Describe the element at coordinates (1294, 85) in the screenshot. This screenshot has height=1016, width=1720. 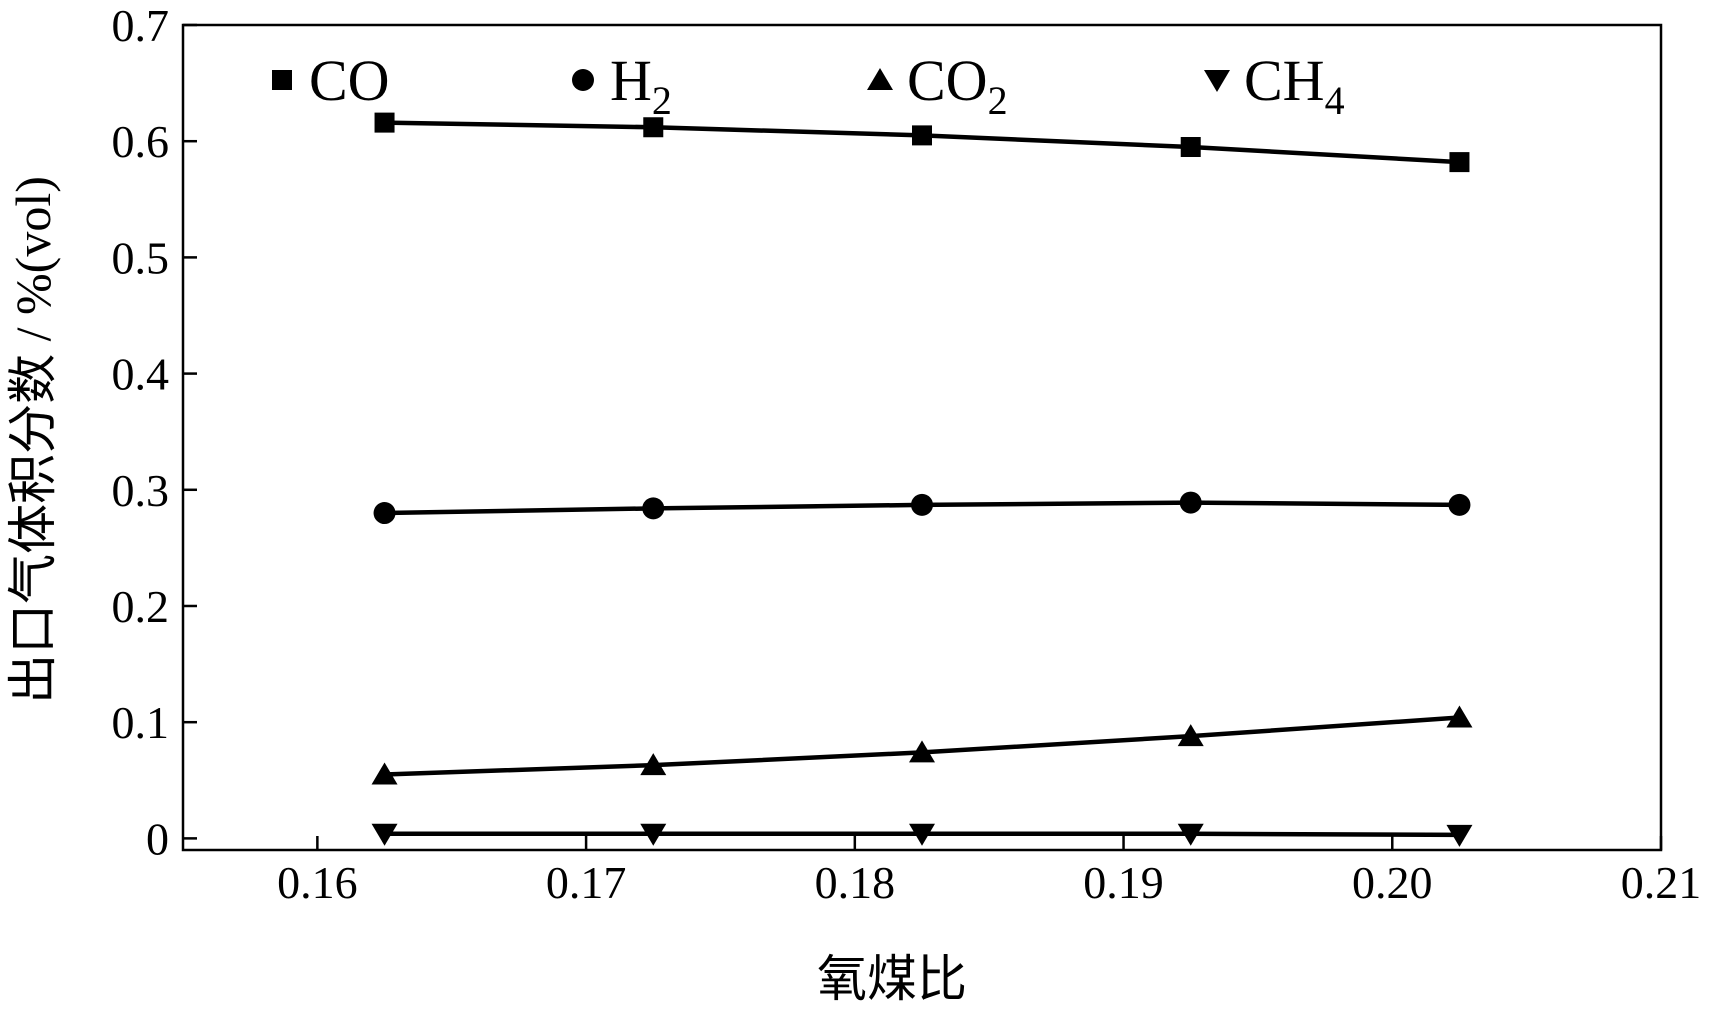
I see `legend-label-ch4: CH4` at that location.